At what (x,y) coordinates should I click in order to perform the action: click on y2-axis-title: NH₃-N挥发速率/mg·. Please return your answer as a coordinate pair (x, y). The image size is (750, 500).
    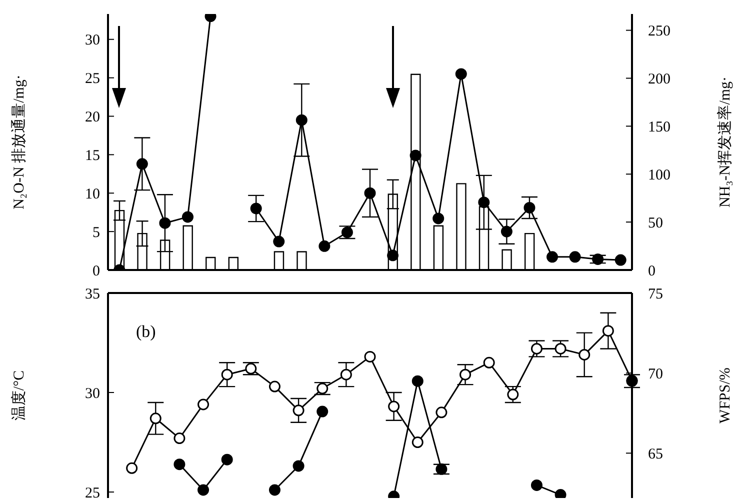
    Looking at the image, I should click on (725, 142).